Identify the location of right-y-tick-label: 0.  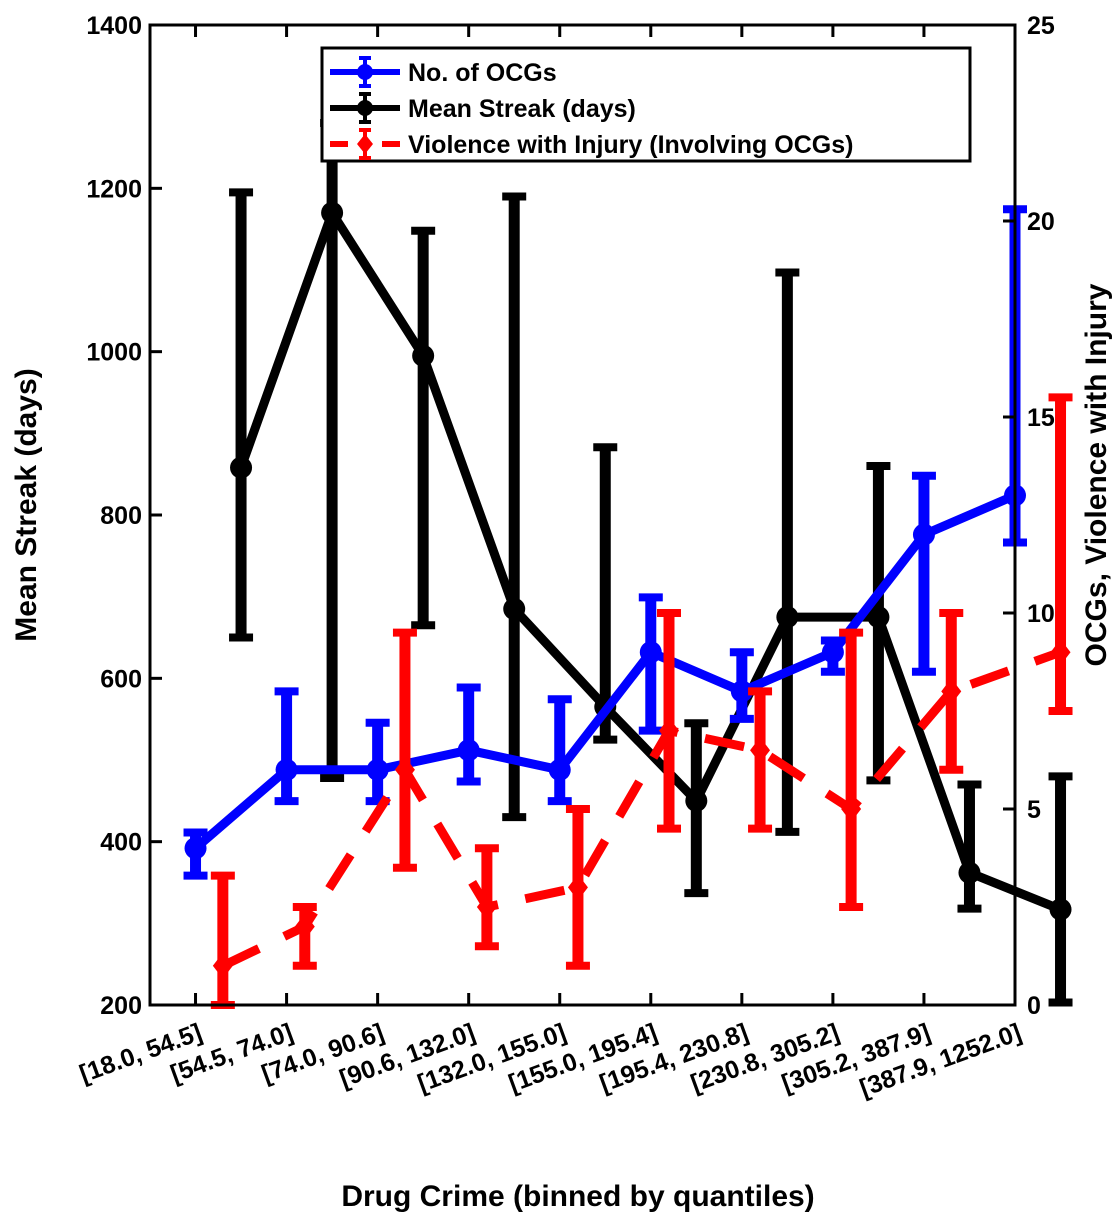
(1034, 1006).